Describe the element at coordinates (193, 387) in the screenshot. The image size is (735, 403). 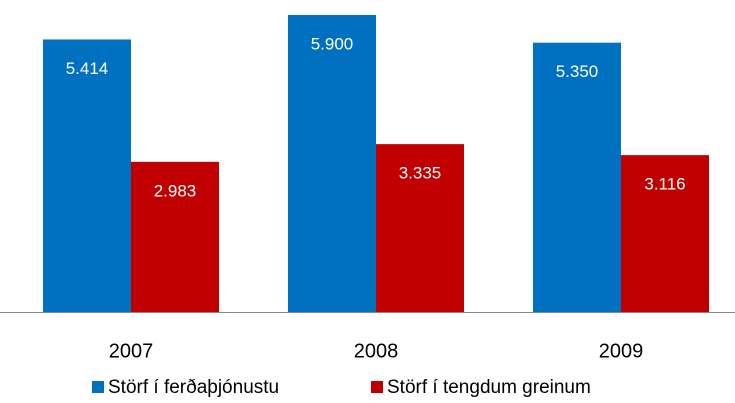
I see `legend-label: Störf í ferðaþjónustu` at that location.